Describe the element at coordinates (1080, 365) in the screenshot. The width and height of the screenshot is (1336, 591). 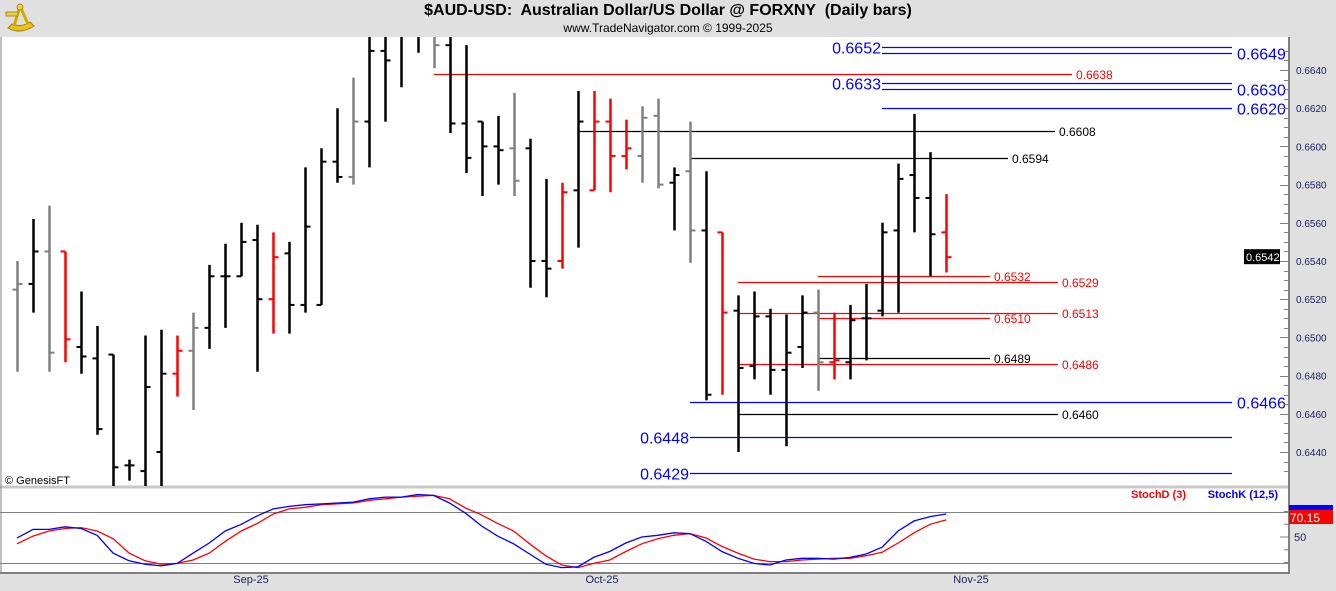
I see `level-label: 0.6486` at that location.